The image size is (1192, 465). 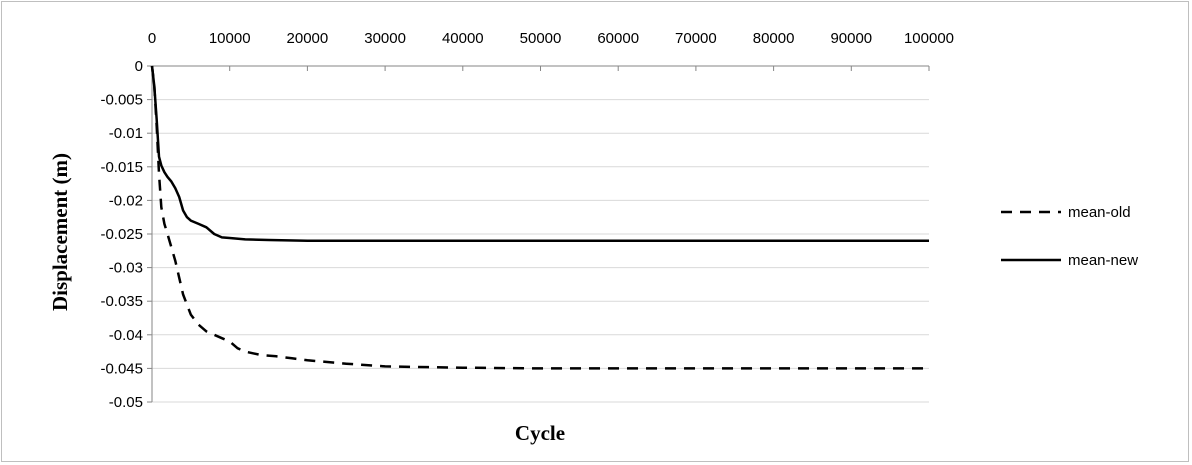 What do you see at coordinates (385, 38) in the screenshot?
I see `x-tick-label: 30000` at bounding box center [385, 38].